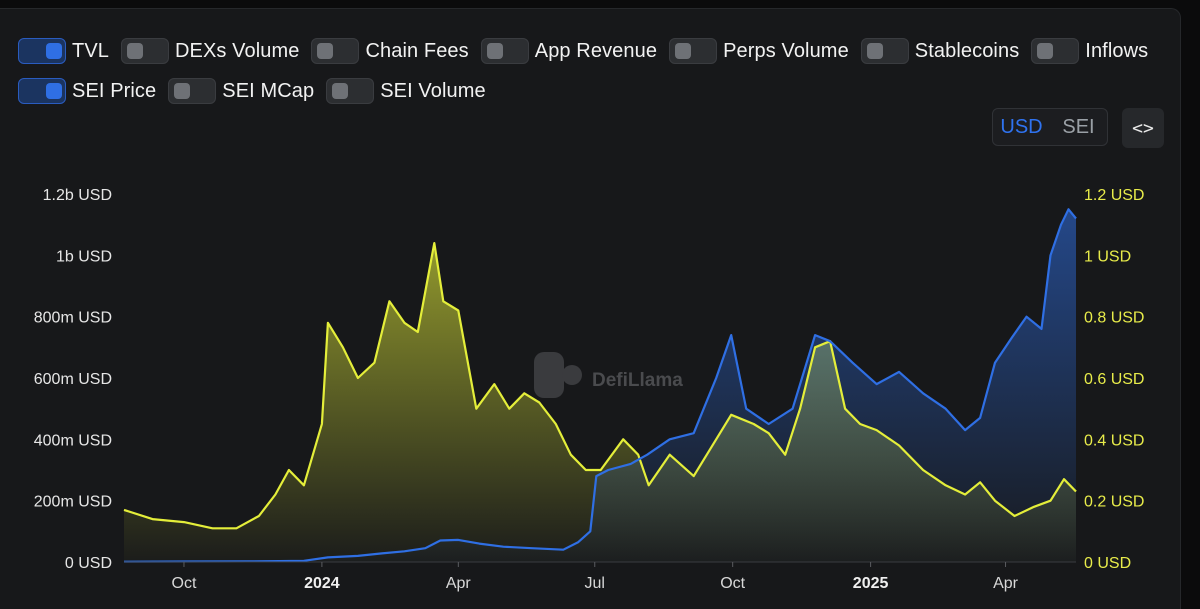 This screenshot has width=1200, height=609. I want to click on y-left-tick-label: 800m USD, so click(73, 318).